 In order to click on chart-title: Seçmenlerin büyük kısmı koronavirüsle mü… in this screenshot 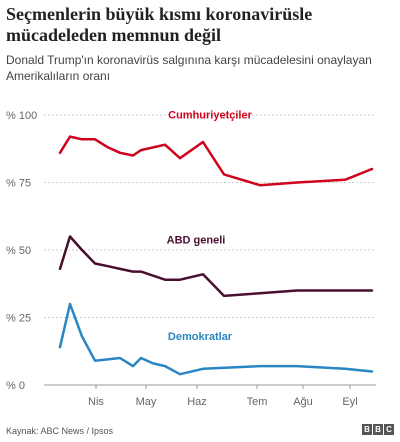, I will do `click(159, 24)`.